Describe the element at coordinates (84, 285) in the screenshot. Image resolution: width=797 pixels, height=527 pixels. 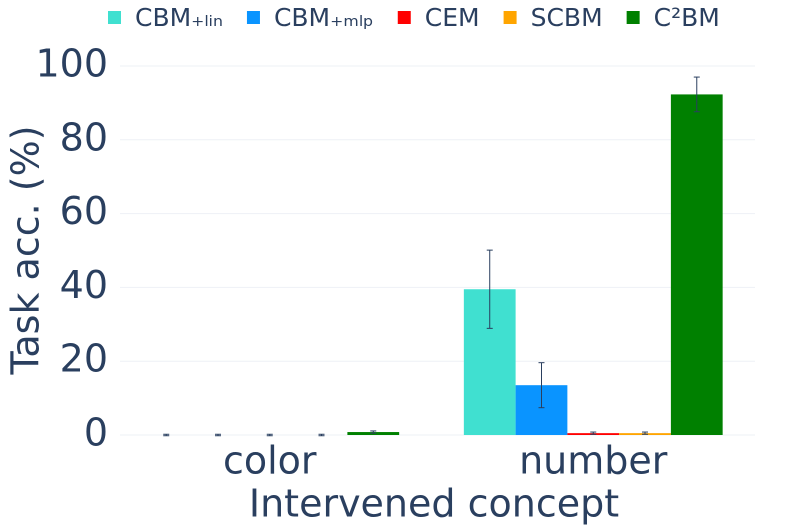
I see `y-tick-label: 40` at that location.